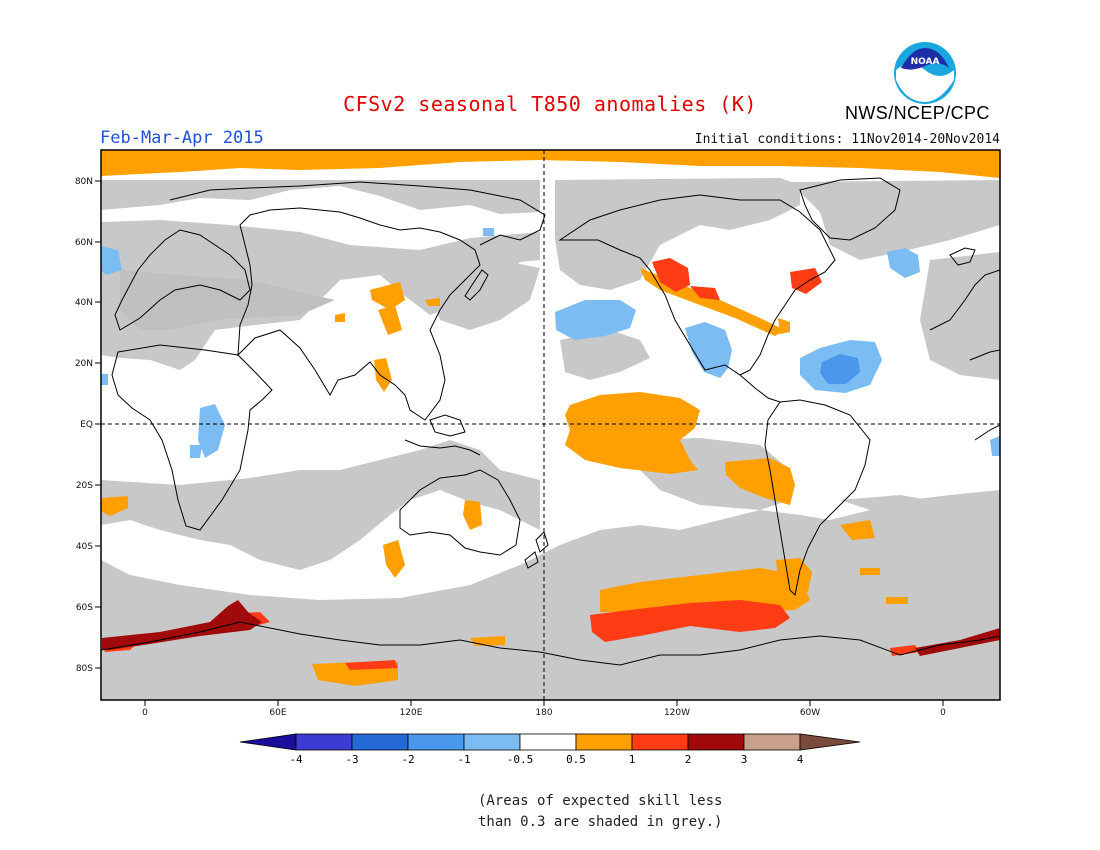 This screenshot has height=850, width=1100. I want to click on skill-note-line1: (Areas of expected skill less, so click(600, 801).